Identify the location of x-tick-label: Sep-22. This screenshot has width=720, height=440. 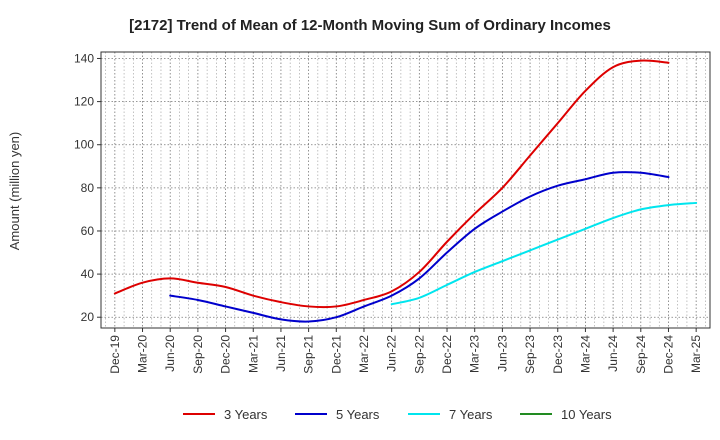
(419, 354).